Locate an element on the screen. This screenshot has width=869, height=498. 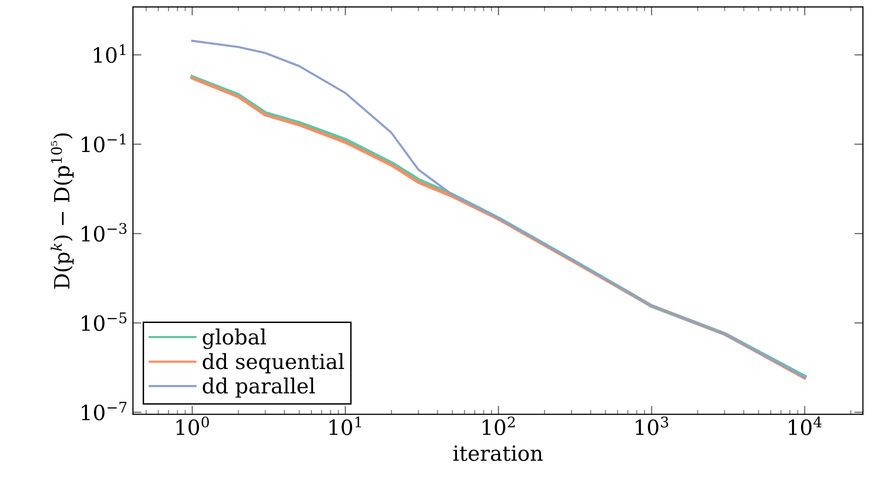
legend-label: global is located at coordinates (234, 339).